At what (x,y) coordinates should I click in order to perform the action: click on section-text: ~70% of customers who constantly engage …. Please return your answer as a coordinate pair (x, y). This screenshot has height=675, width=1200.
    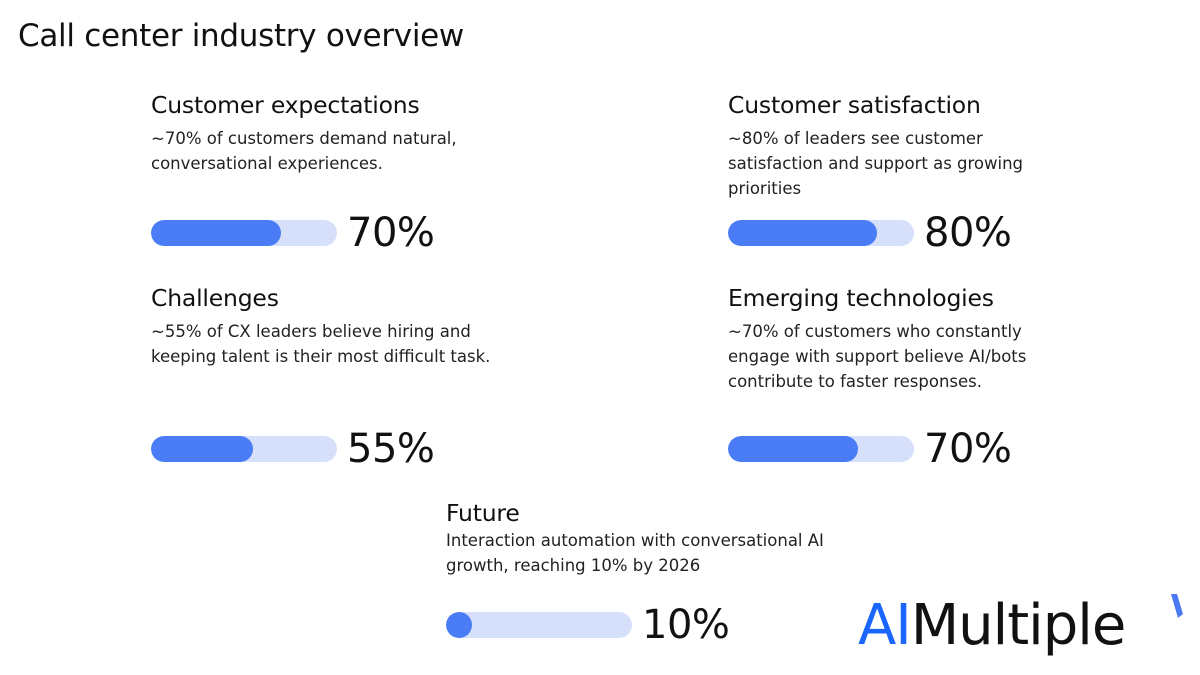
    Looking at the image, I should click on (877, 356).